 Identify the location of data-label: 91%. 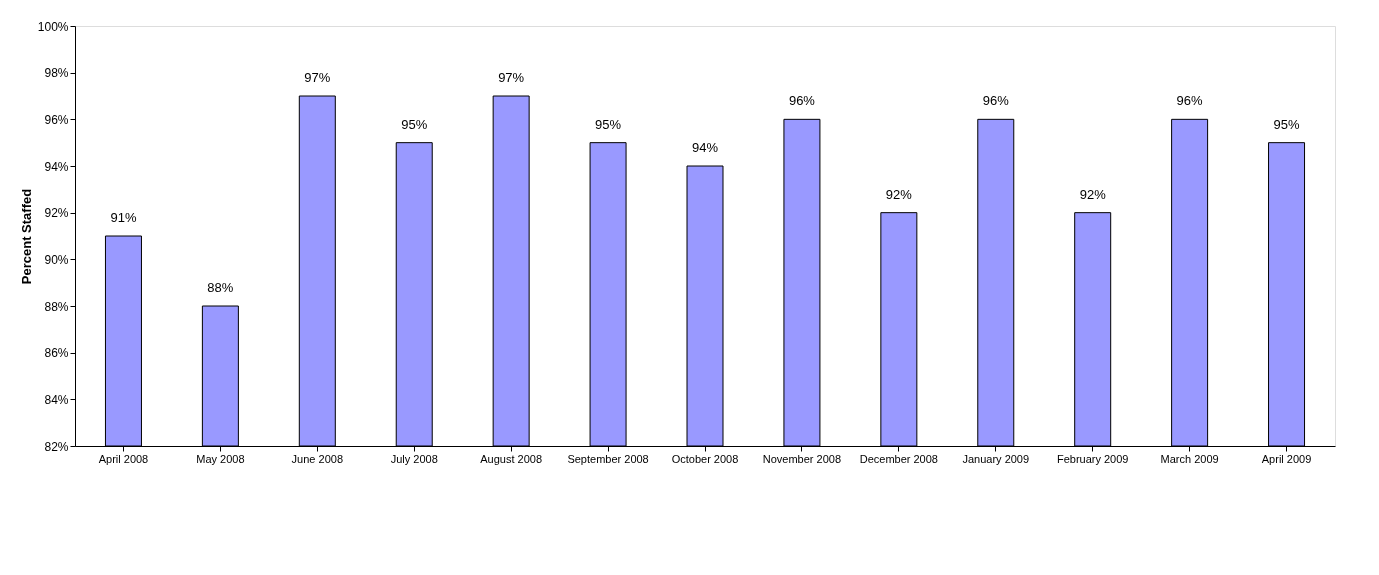
(123, 217).